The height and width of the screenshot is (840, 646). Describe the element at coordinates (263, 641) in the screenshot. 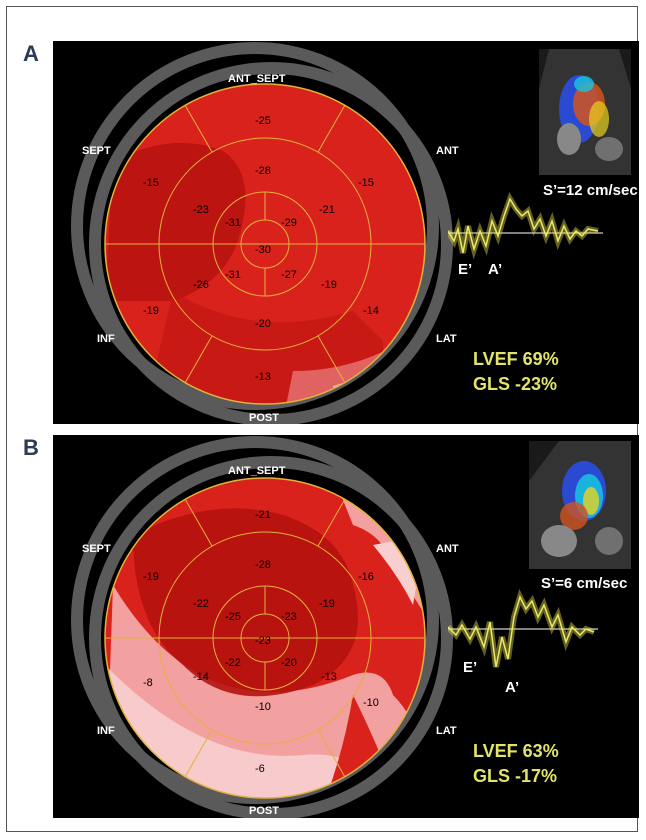

I see `segment-value-apex: -23` at that location.